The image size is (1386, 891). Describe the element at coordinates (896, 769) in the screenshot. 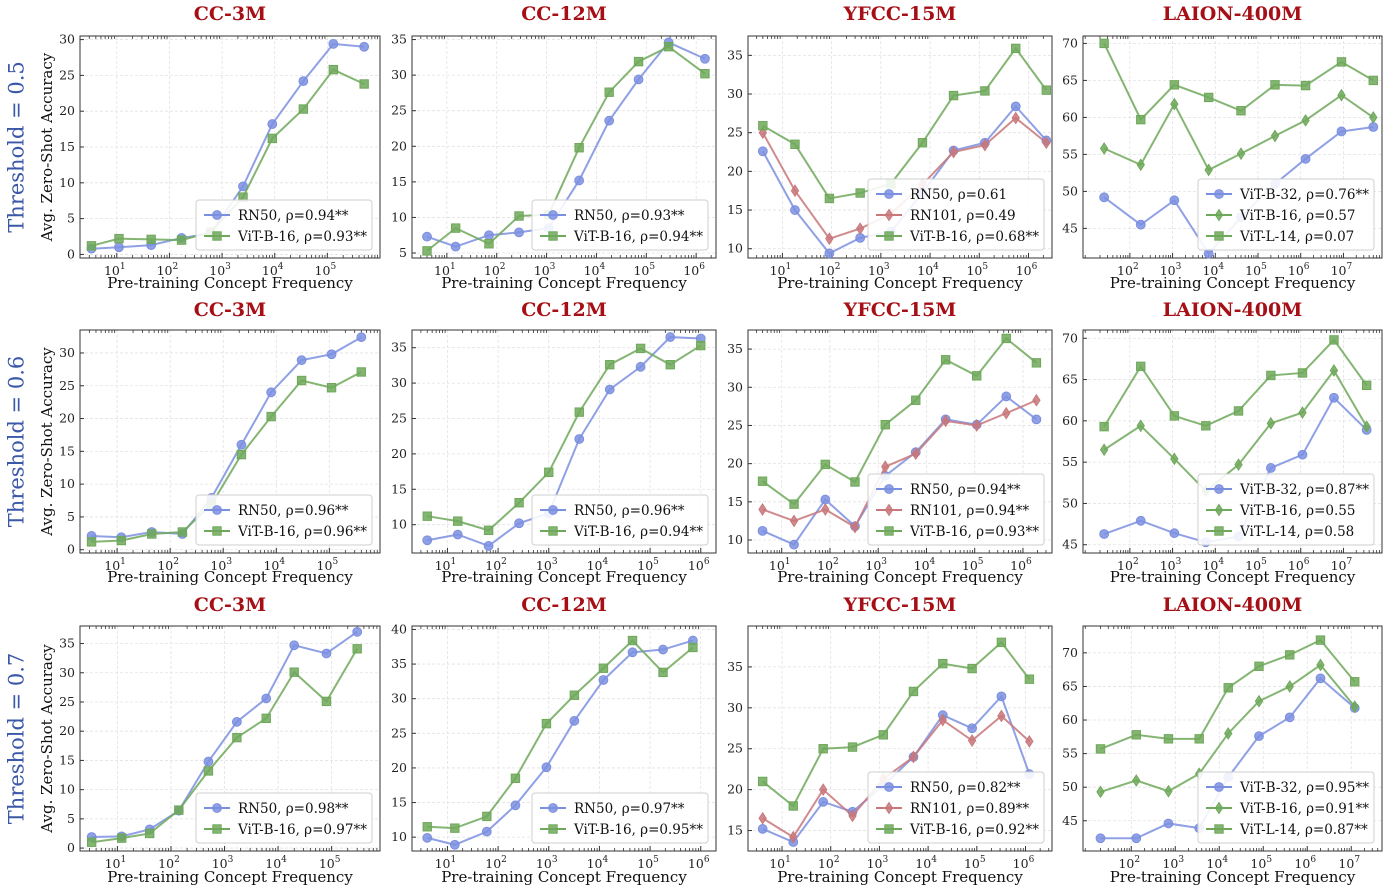

I see `series-line-rn50` at that location.